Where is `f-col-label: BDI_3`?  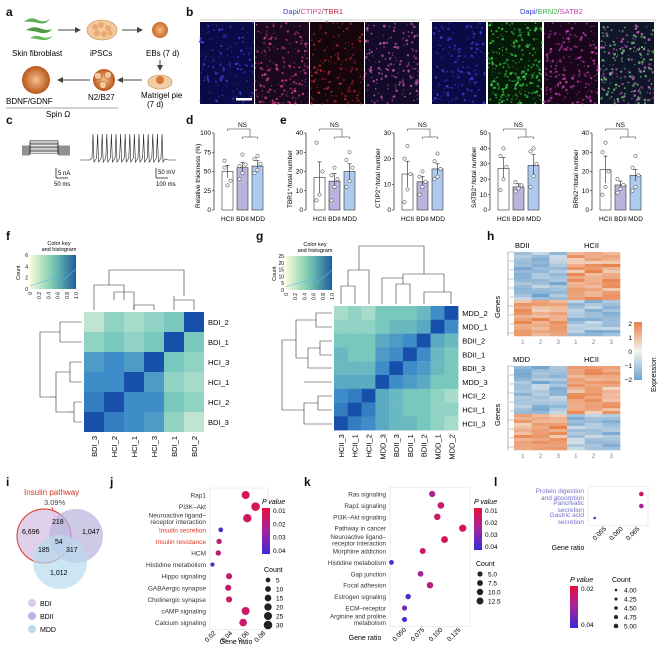 f-col-label: BDI_3 is located at coordinates (94, 446).